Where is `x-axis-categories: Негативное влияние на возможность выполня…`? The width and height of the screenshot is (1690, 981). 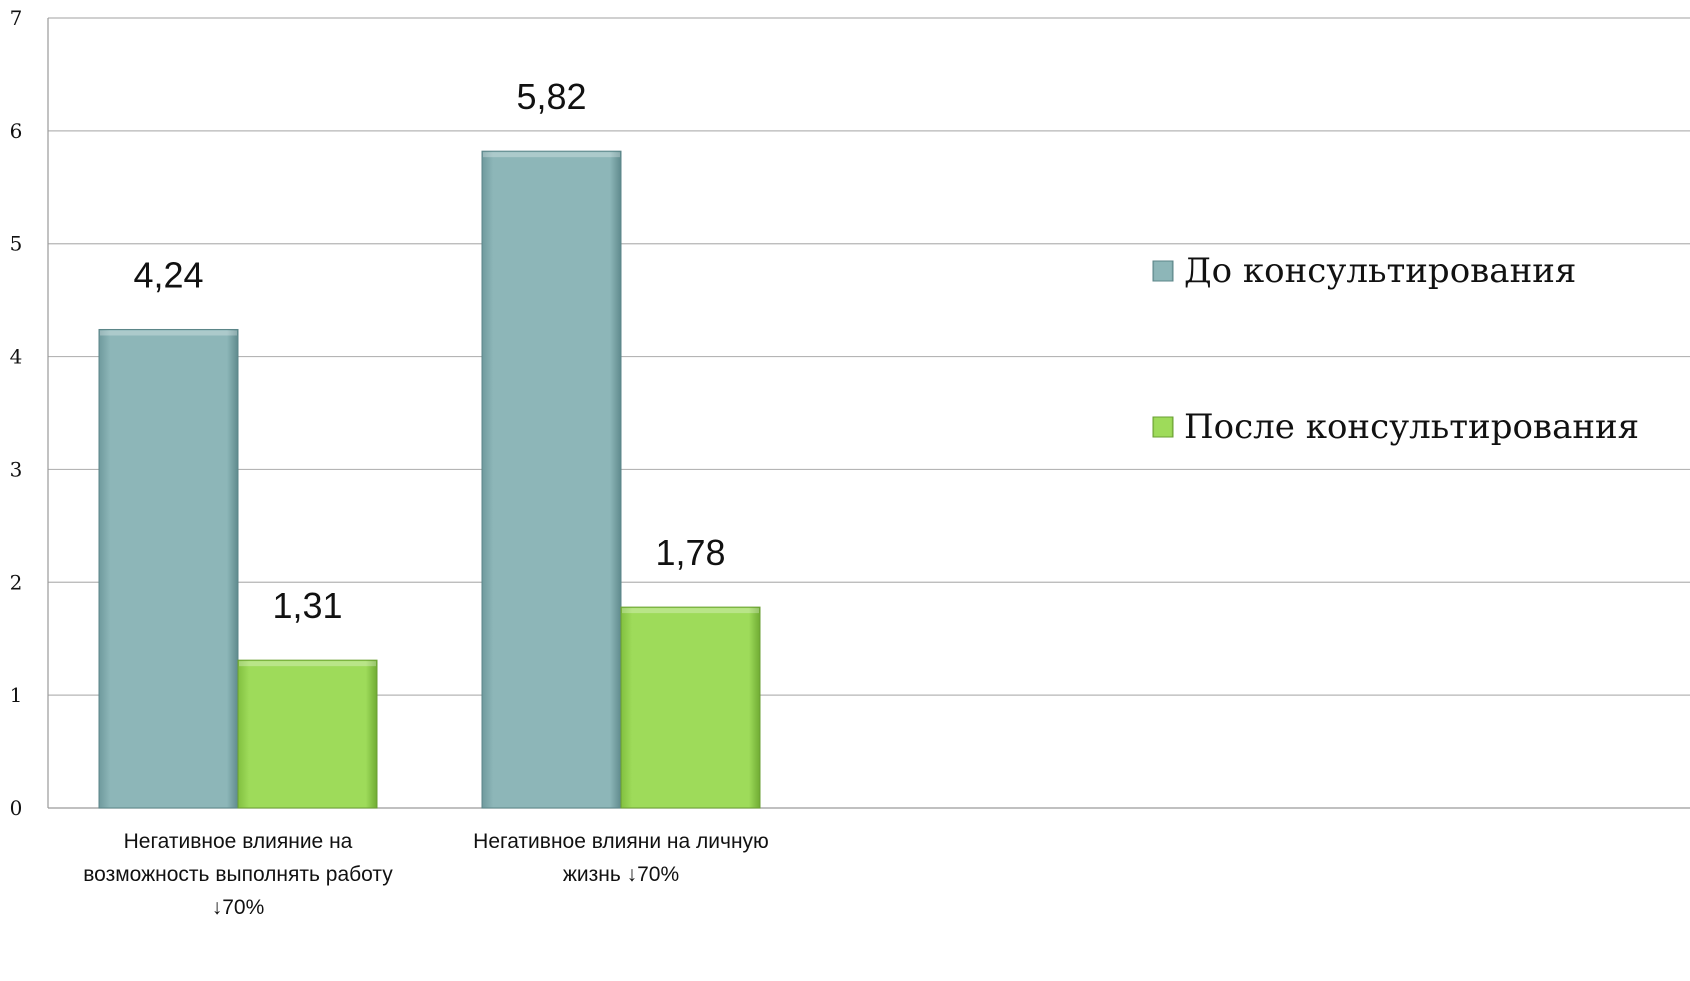 x-axis-categories: Негативное влияние на возможность выполня… is located at coordinates (426, 874).